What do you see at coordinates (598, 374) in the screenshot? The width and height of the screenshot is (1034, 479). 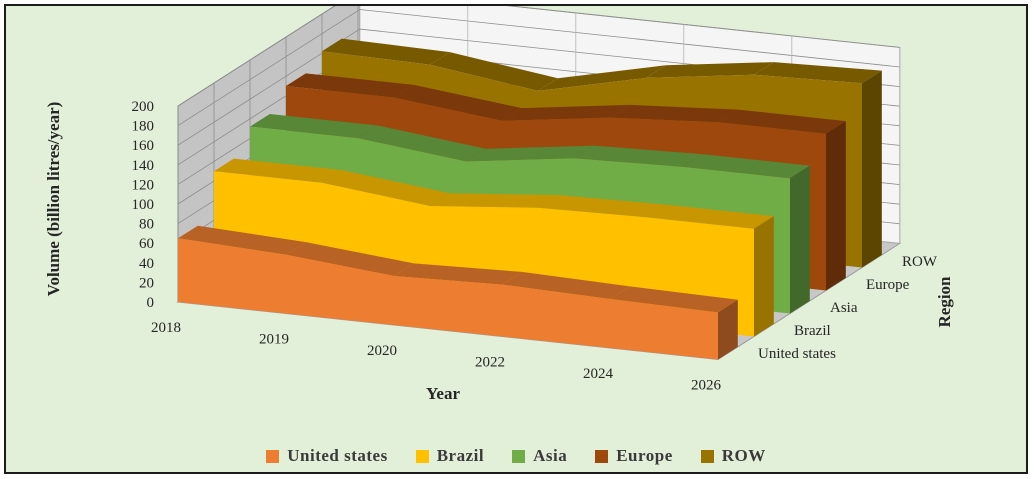 I see `x-tick-label: 2024` at bounding box center [598, 374].